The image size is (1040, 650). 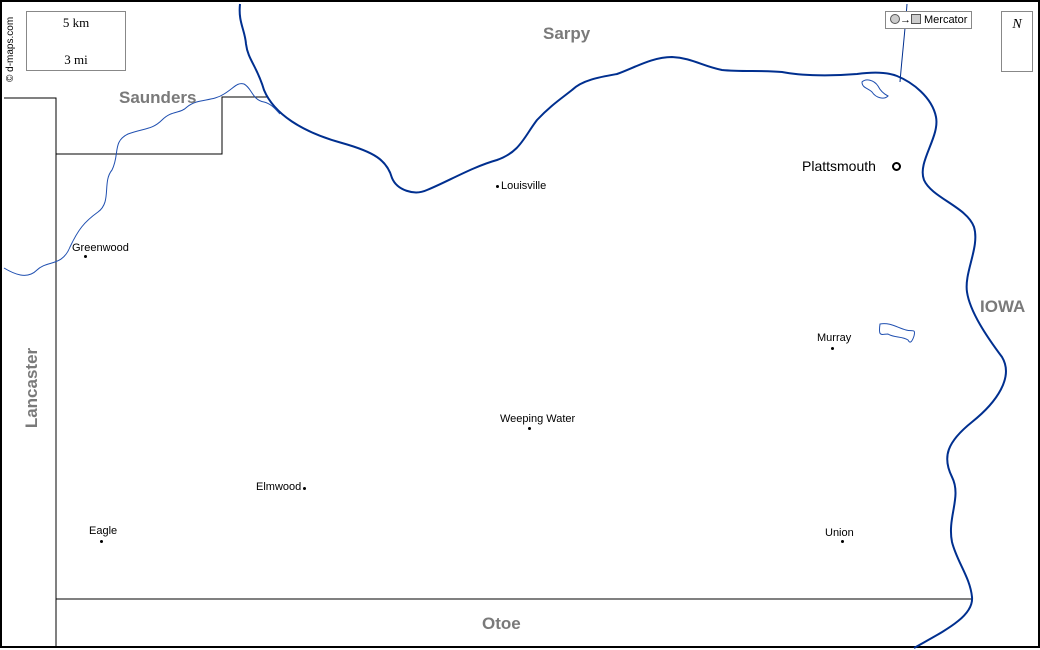 I want to click on region-label-otoe: Otoe, so click(x=501, y=623).